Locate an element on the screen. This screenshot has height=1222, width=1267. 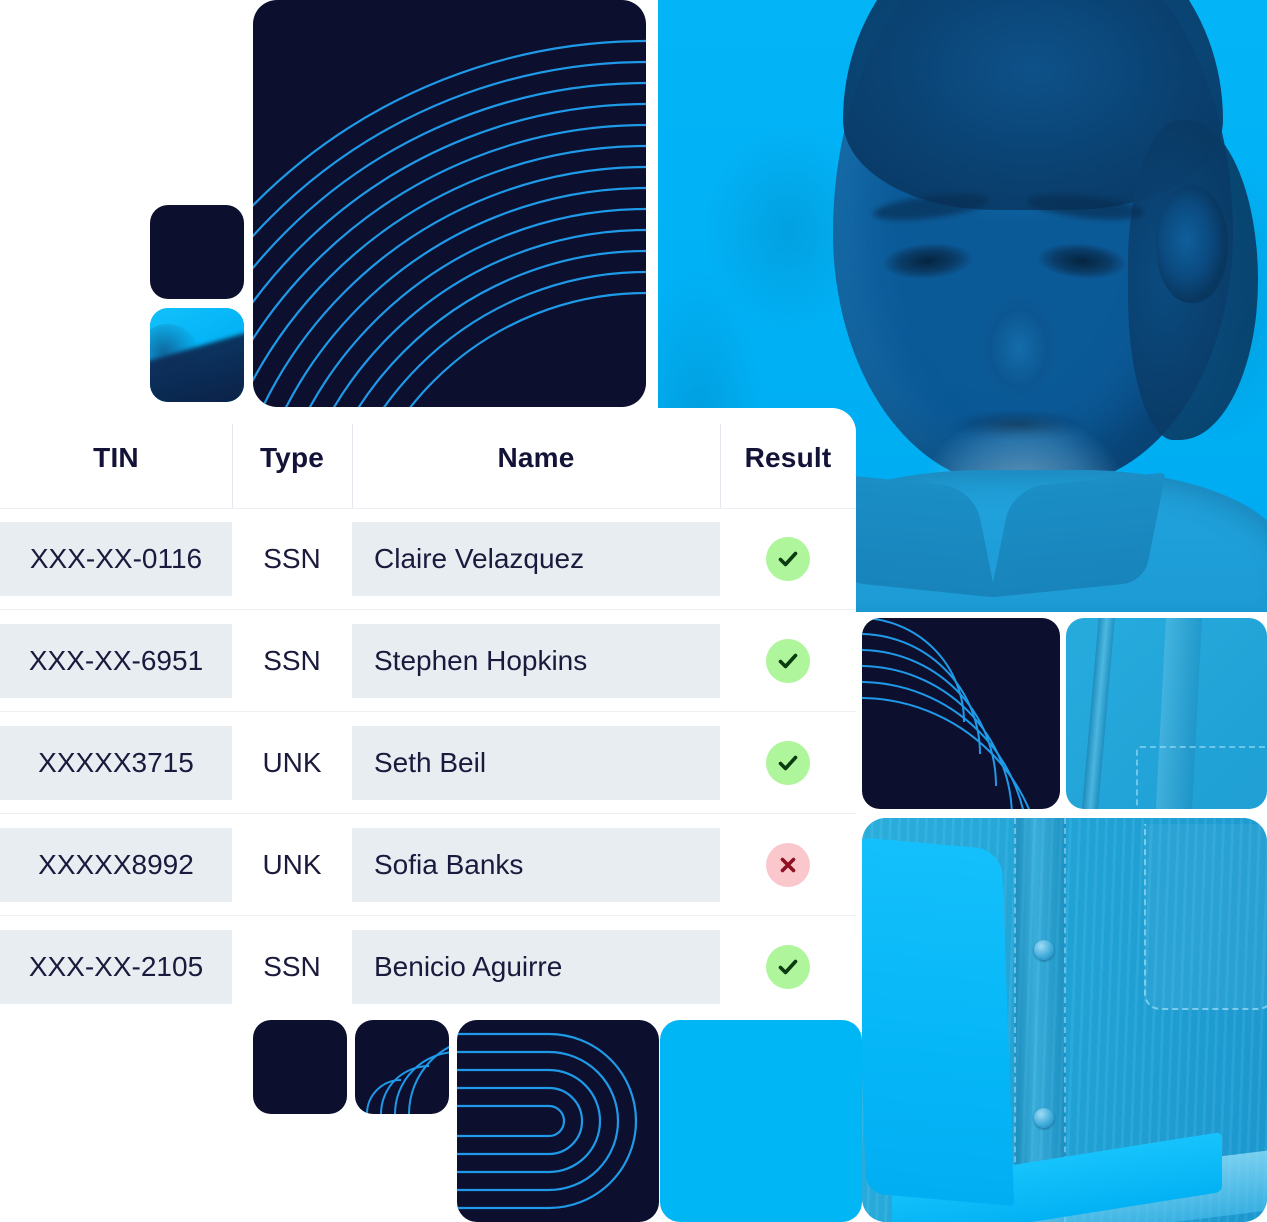
cell-name: Stephen Hopkins is located at coordinates (536, 661).